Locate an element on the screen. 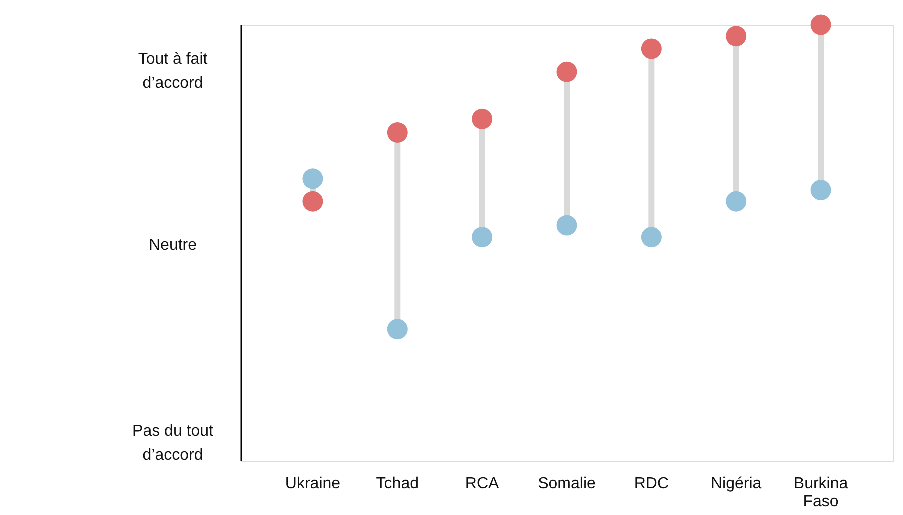  text: Neutre is located at coordinates (173, 245).